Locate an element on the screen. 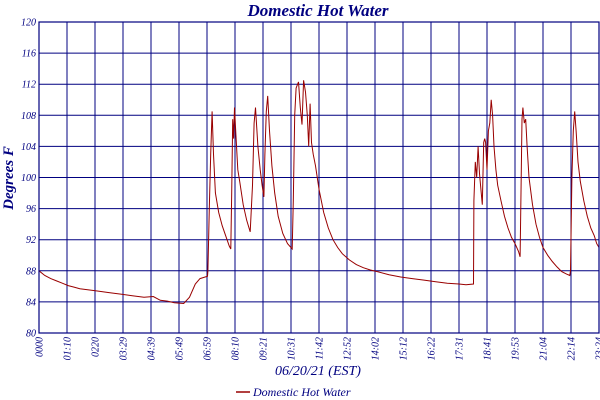  y-tick-label: 120 is located at coordinates (28, 23).